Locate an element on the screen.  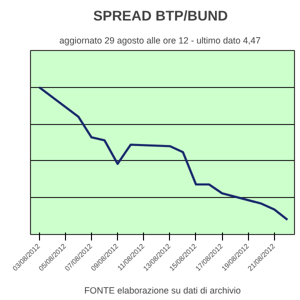
chart-title: SPREAD BTP/BUND is located at coordinates (160, 16).